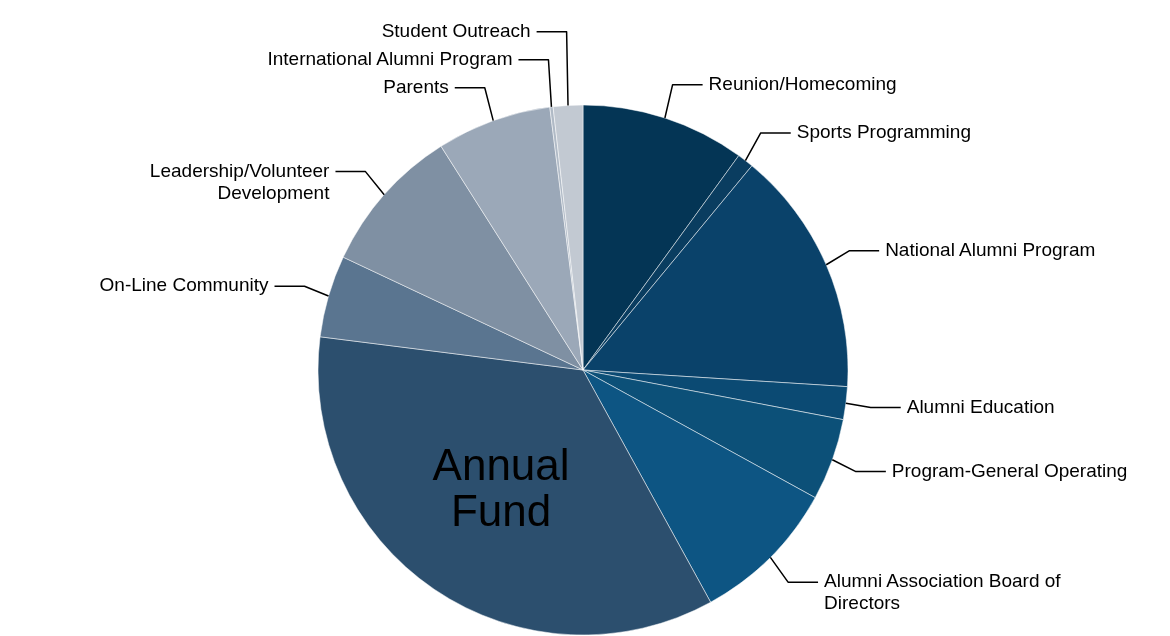 Image resolution: width=1170 pixels, height=636 pixels. What do you see at coordinates (240, 181) in the screenshot?
I see `slice-label: Leadership/Volunteer Development` at bounding box center [240, 181].